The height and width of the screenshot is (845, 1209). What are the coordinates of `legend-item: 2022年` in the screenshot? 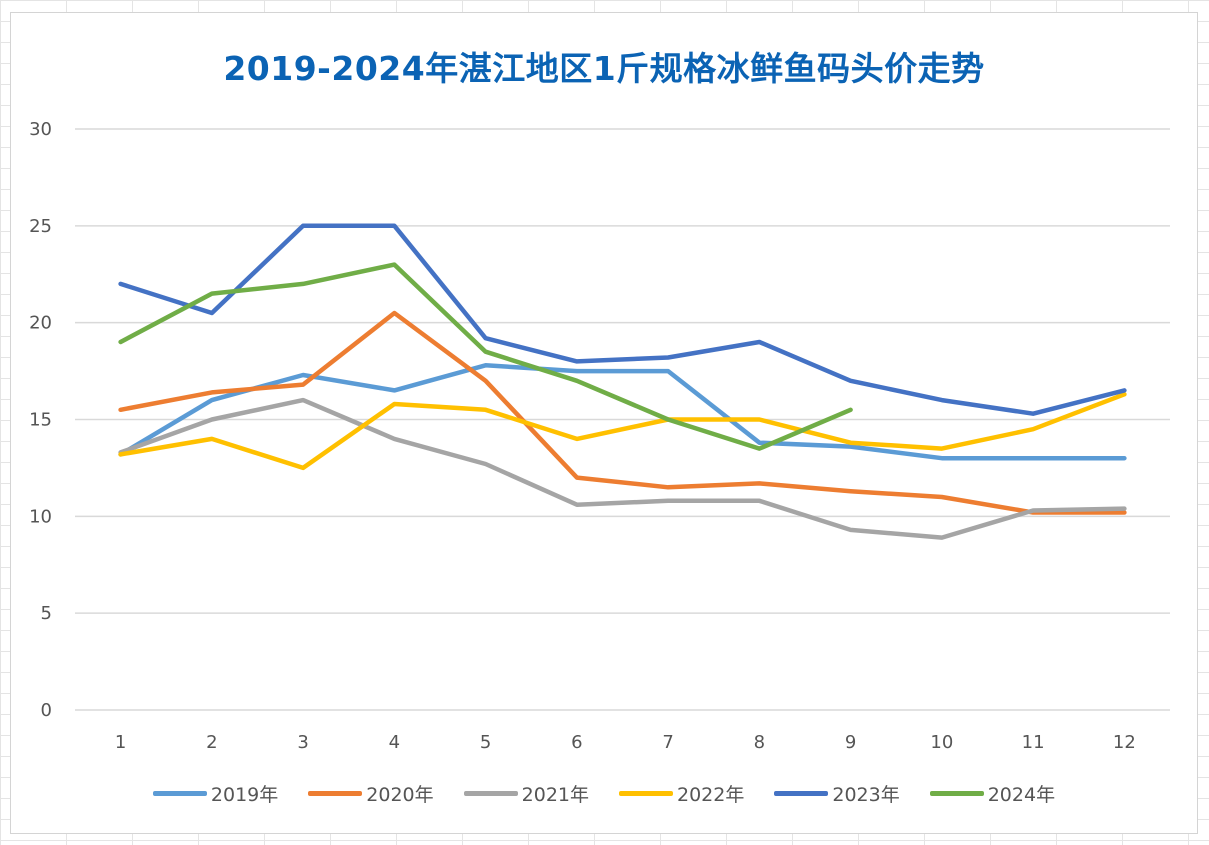 It's located at (681, 793).